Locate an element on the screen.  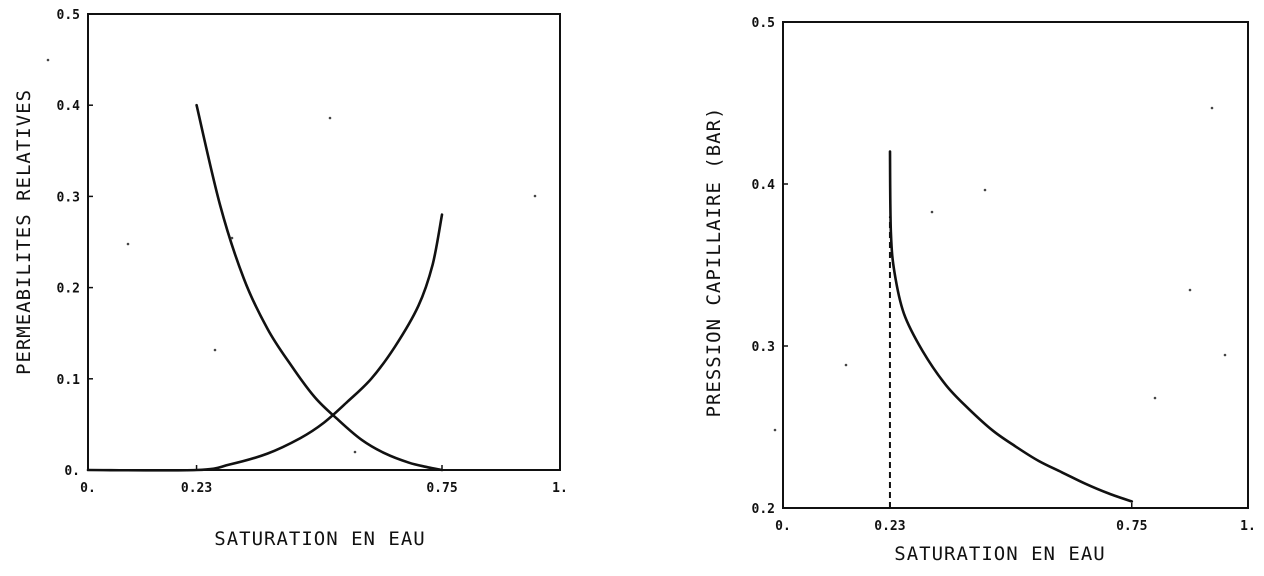
y-axis-title: PERMEABILITES RELATIVES is located at coordinates (24, 232).